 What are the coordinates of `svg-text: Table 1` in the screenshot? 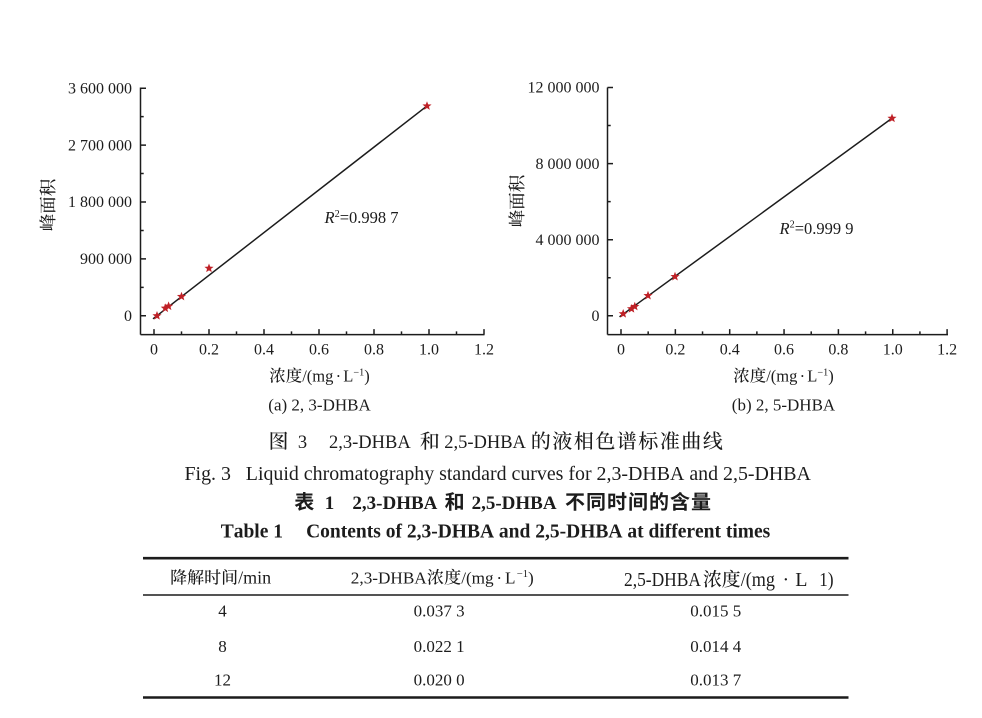 It's located at (252, 532).